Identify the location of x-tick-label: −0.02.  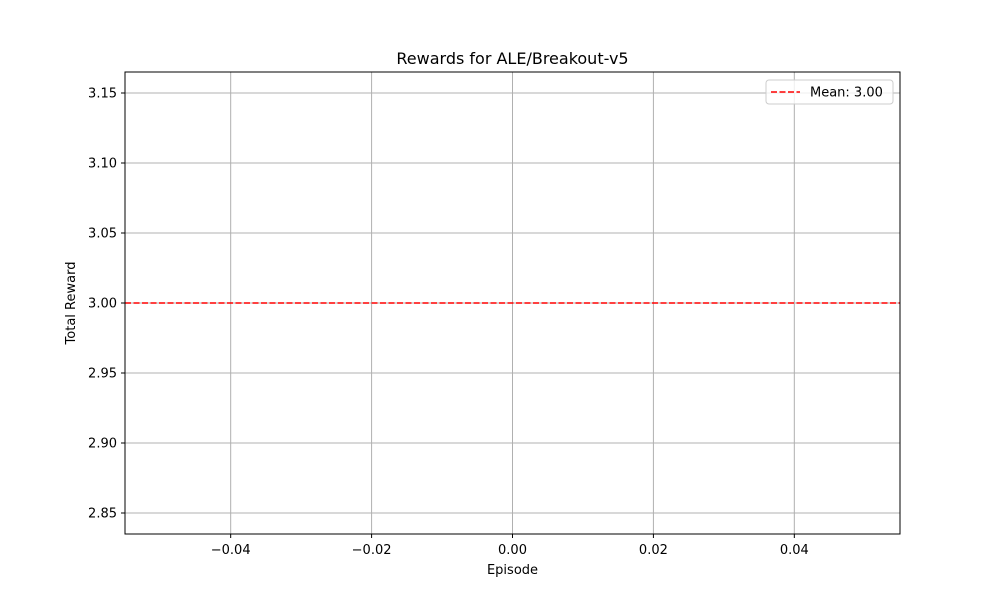
(372, 550).